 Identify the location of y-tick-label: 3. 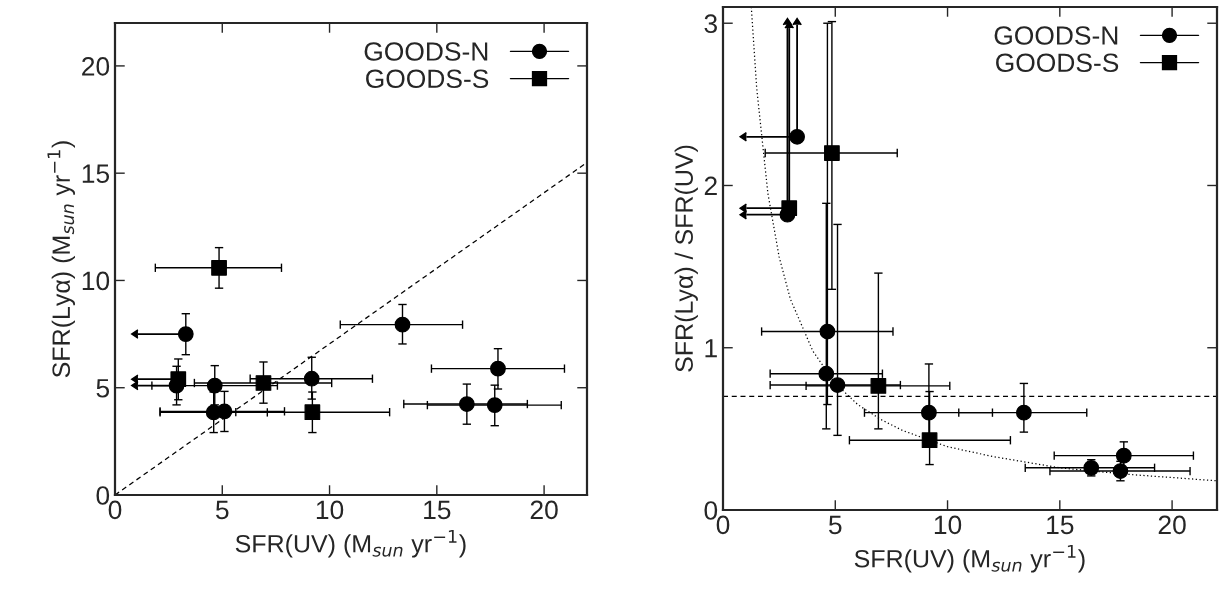
(710, 24).